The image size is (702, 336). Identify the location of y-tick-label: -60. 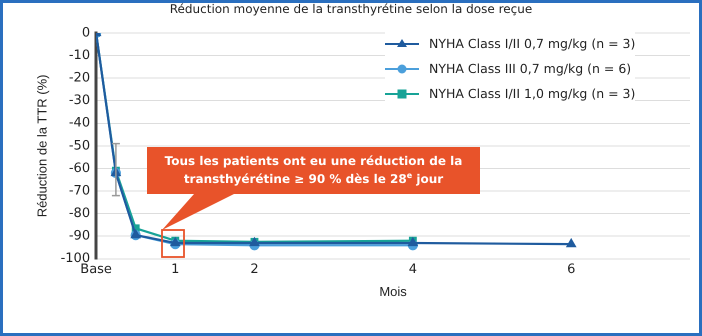
(79, 168).